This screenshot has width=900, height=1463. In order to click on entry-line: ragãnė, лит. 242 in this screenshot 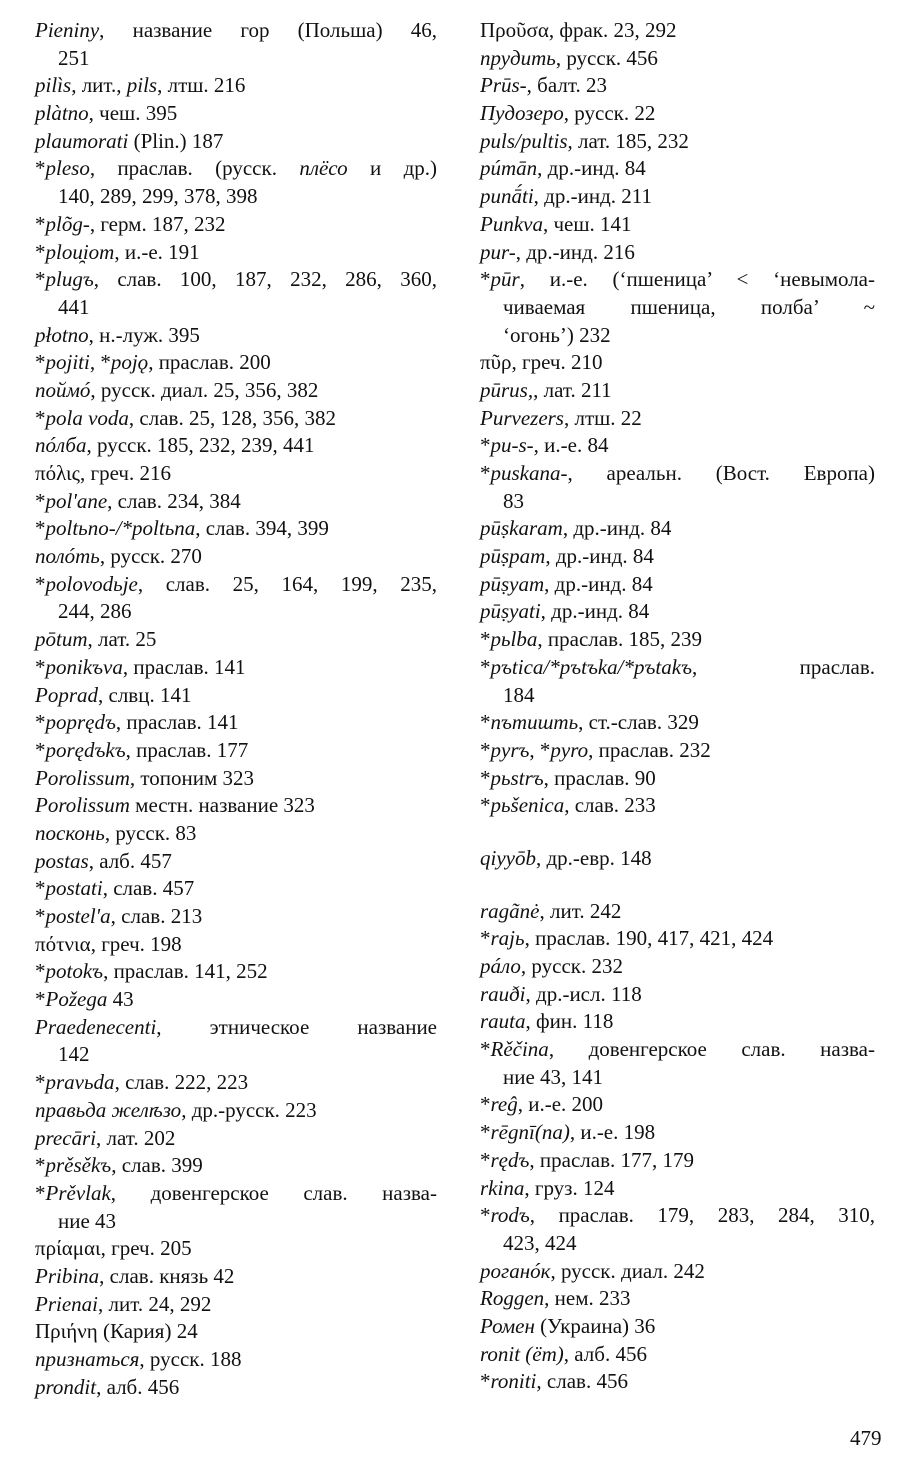, I will do `click(677, 912)`.